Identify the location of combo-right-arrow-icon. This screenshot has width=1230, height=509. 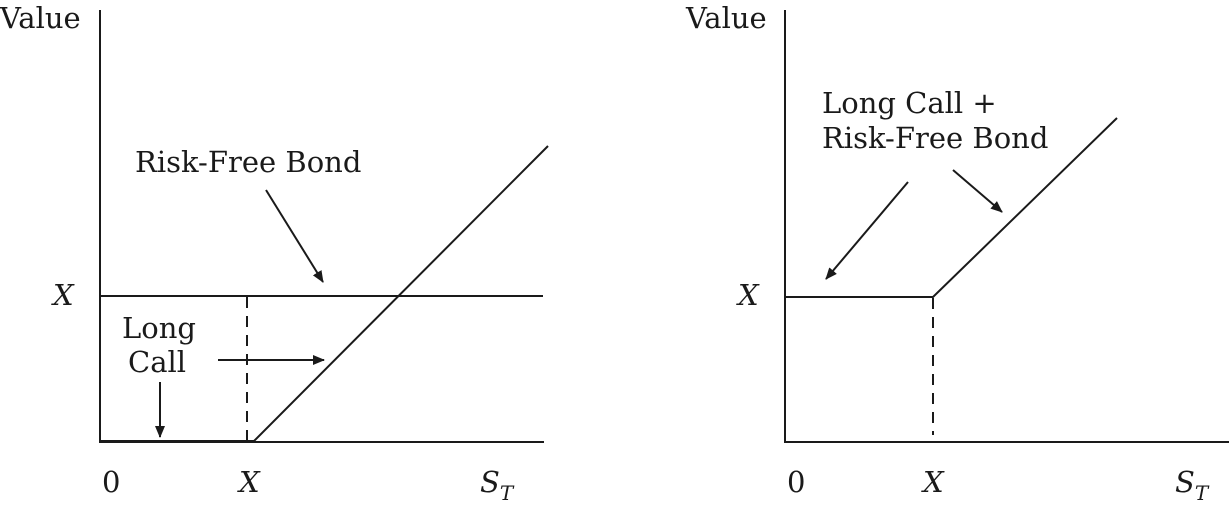
(977, 191).